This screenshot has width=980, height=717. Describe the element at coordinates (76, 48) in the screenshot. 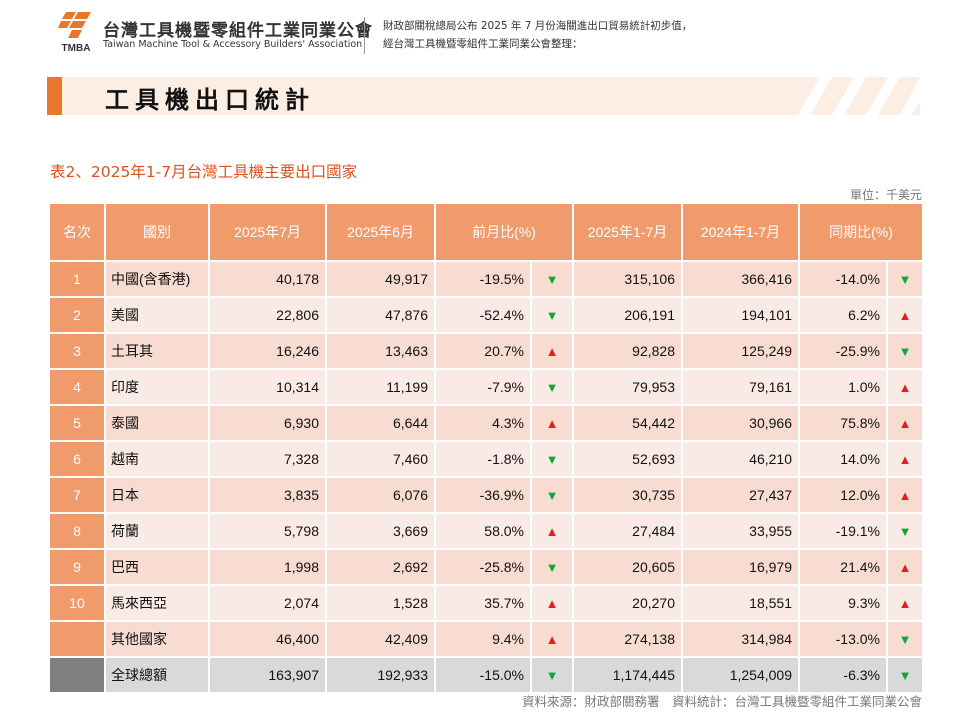

I see `logo-text: TMBA` at that location.